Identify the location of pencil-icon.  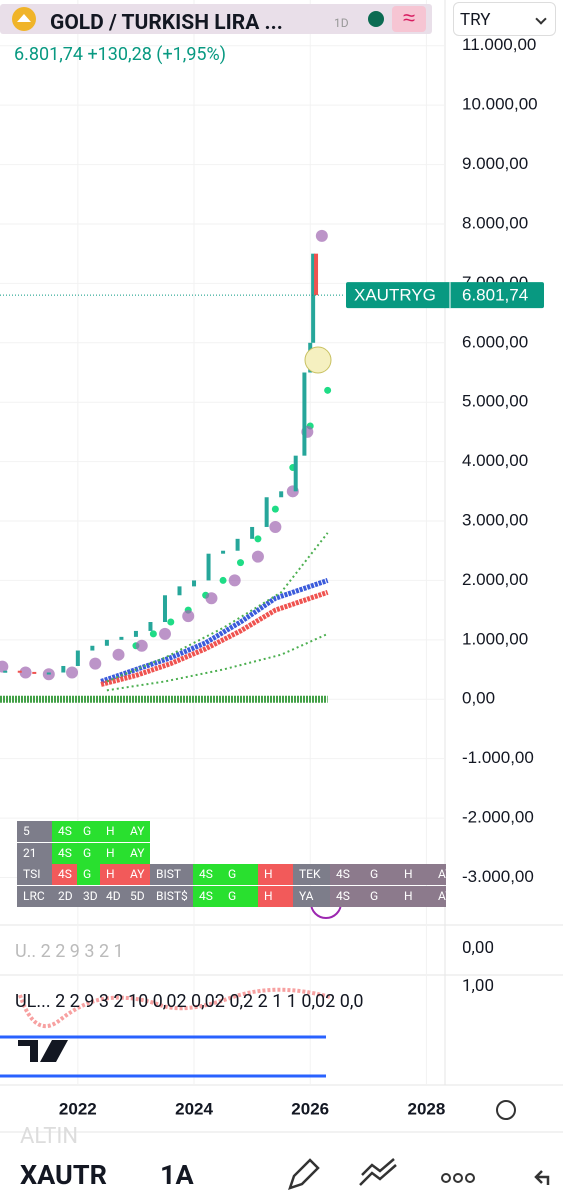
(304, 1174).